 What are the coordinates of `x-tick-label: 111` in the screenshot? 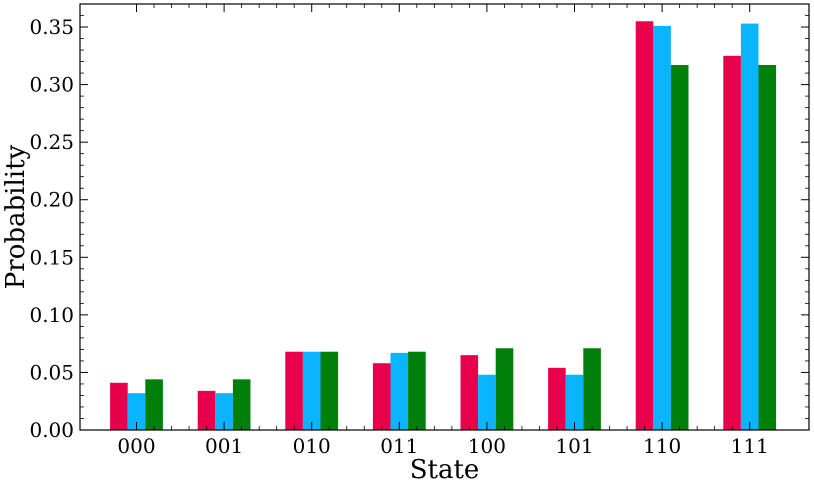 It's located at (750, 446).